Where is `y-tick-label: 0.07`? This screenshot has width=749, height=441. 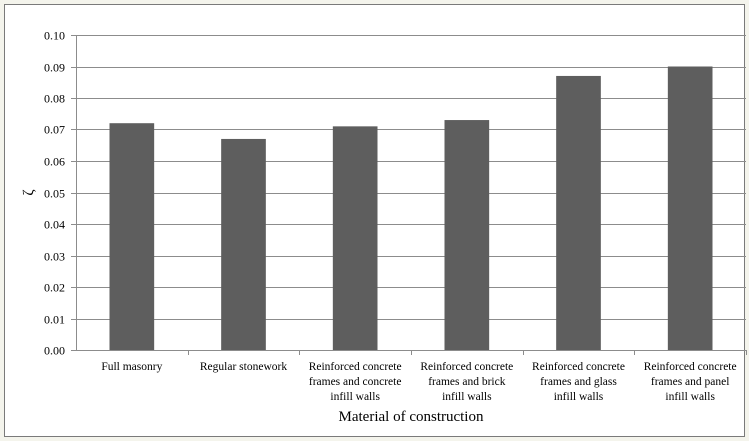
y-tick-label: 0.07 is located at coordinates (54, 130).